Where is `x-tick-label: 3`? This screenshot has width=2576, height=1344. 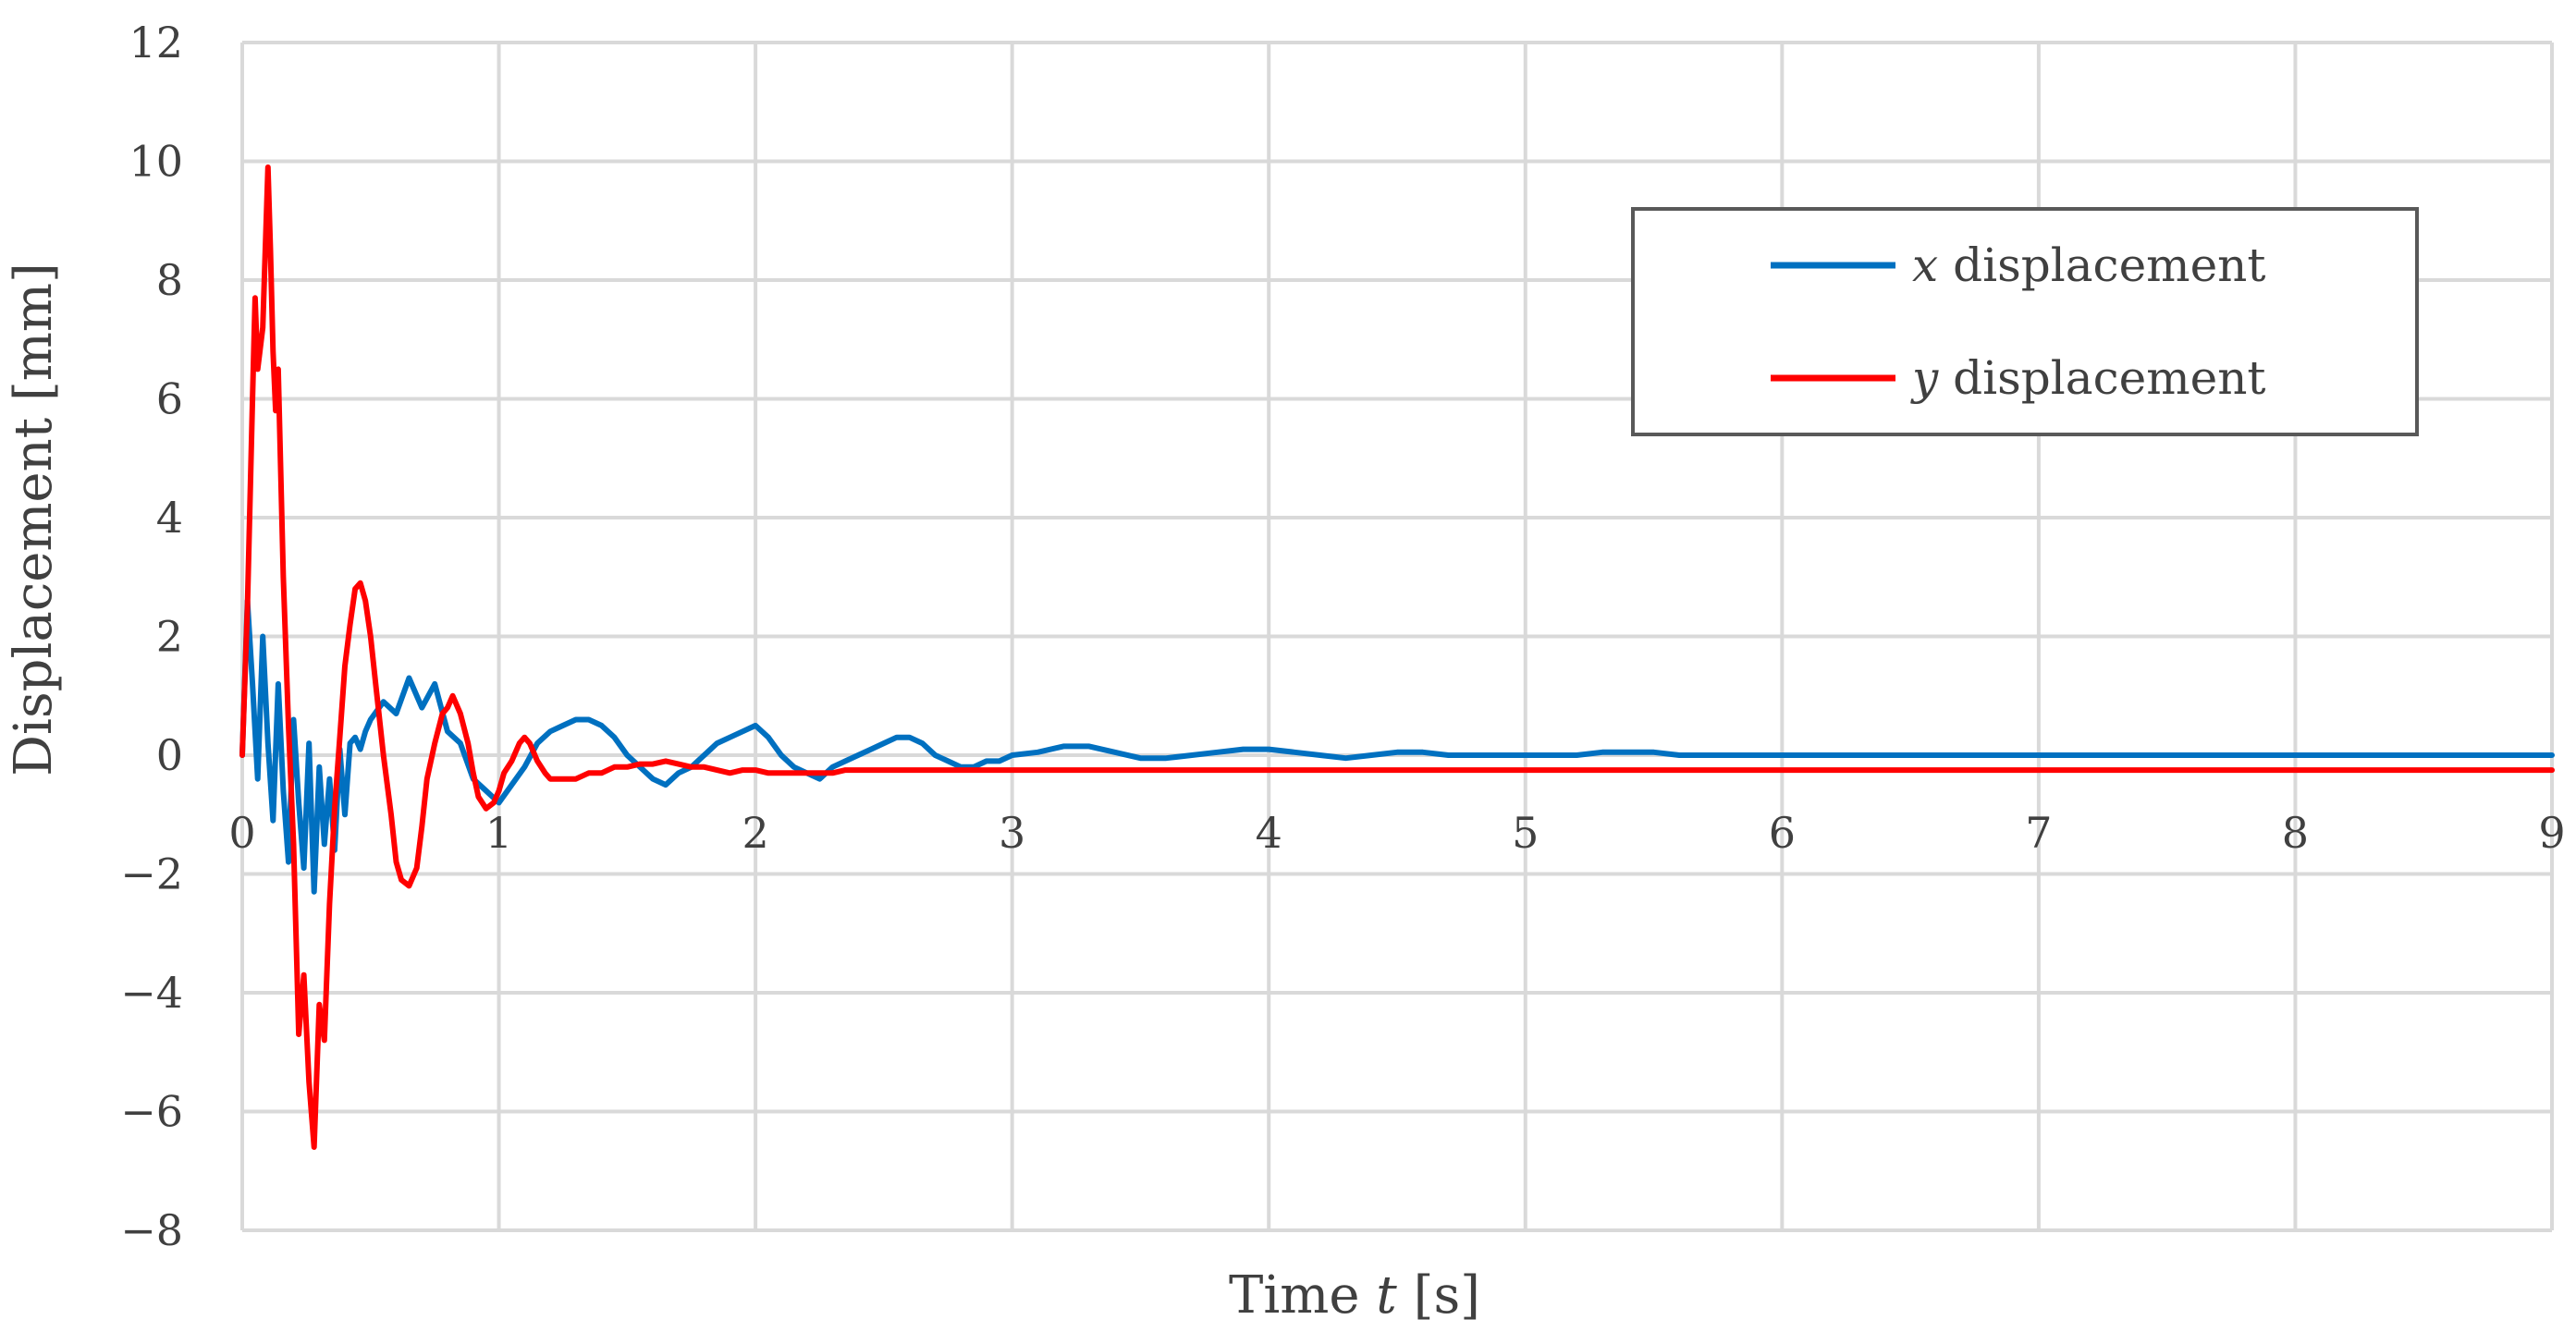 x-tick-label: 3 is located at coordinates (1012, 833).